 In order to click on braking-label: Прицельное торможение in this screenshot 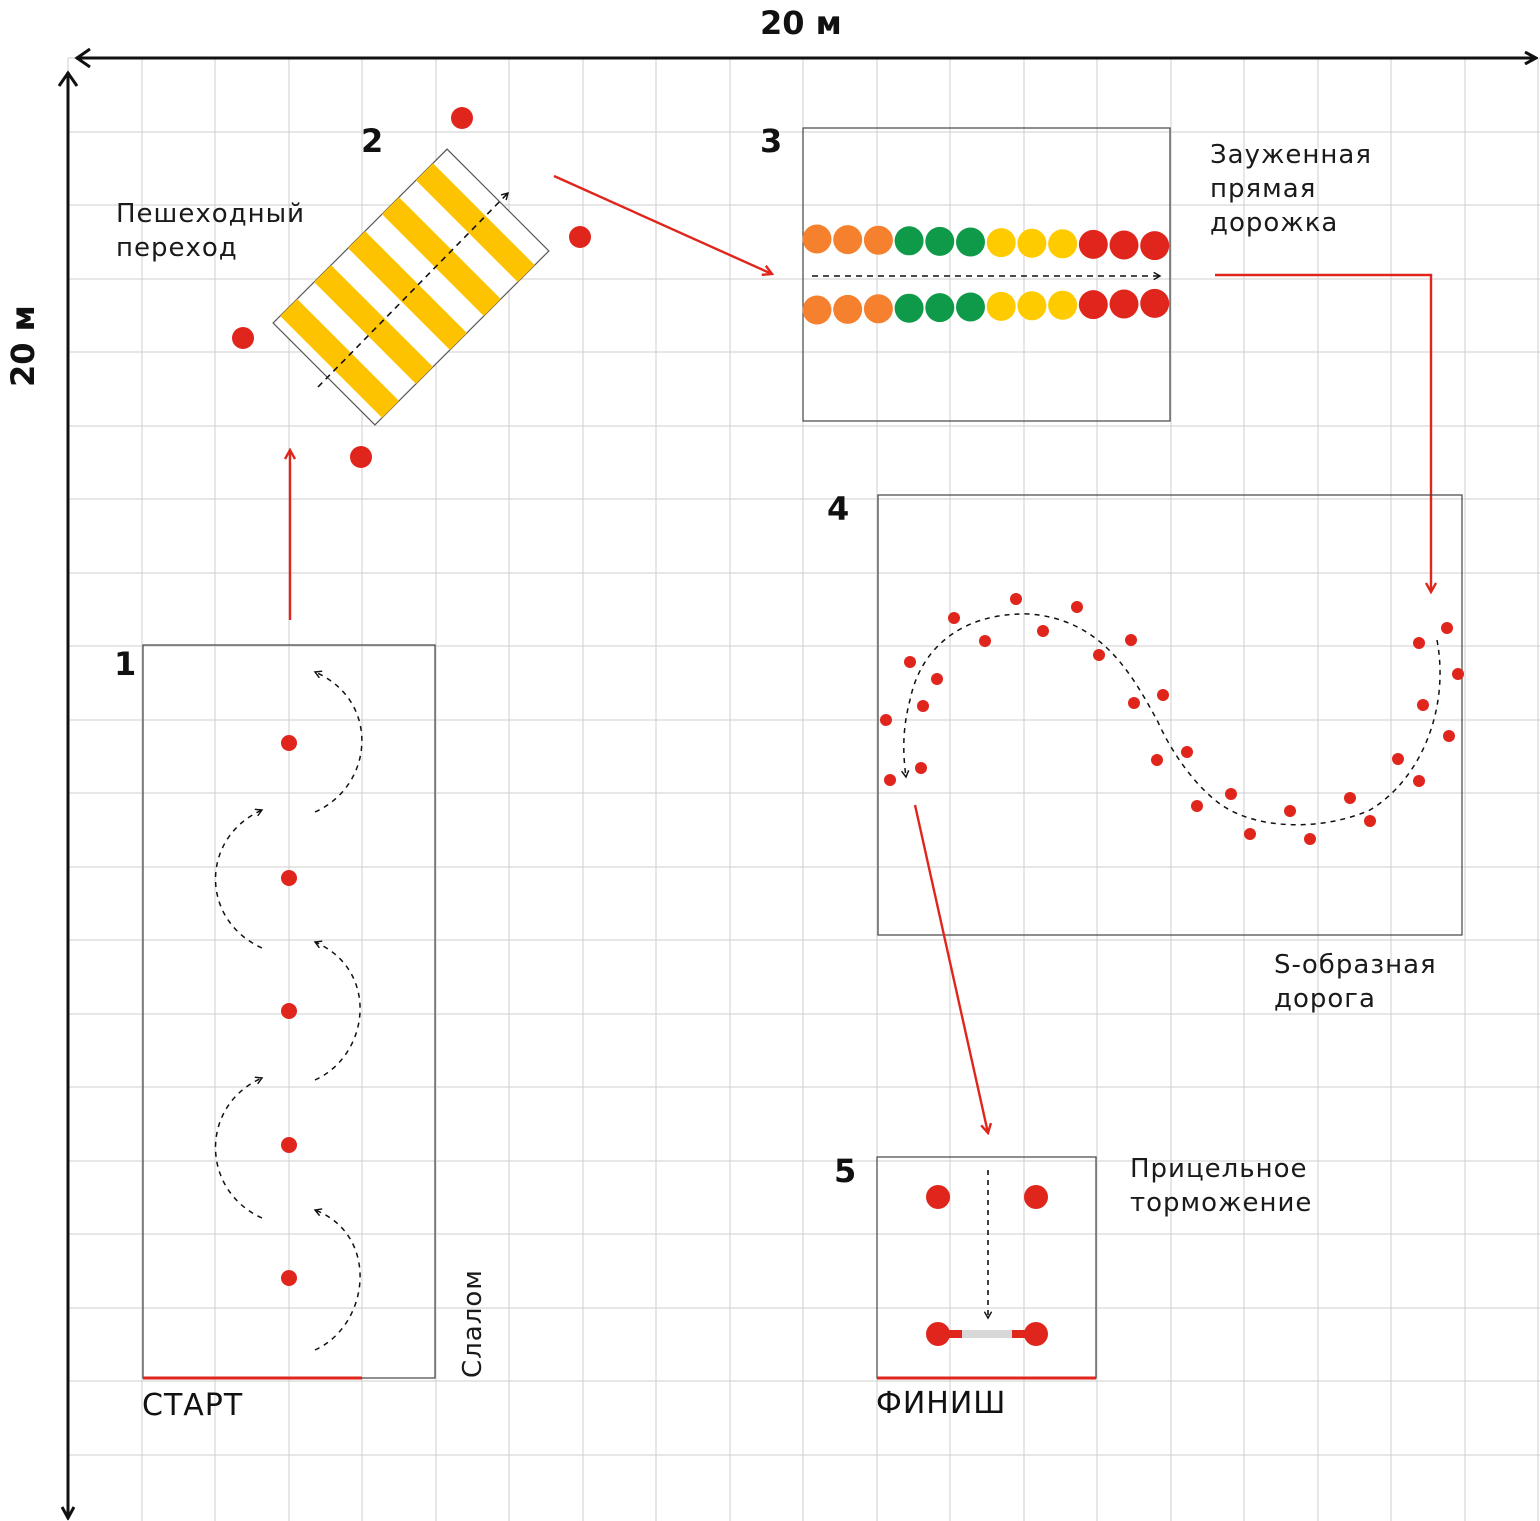, I will do `click(1221, 1186)`.